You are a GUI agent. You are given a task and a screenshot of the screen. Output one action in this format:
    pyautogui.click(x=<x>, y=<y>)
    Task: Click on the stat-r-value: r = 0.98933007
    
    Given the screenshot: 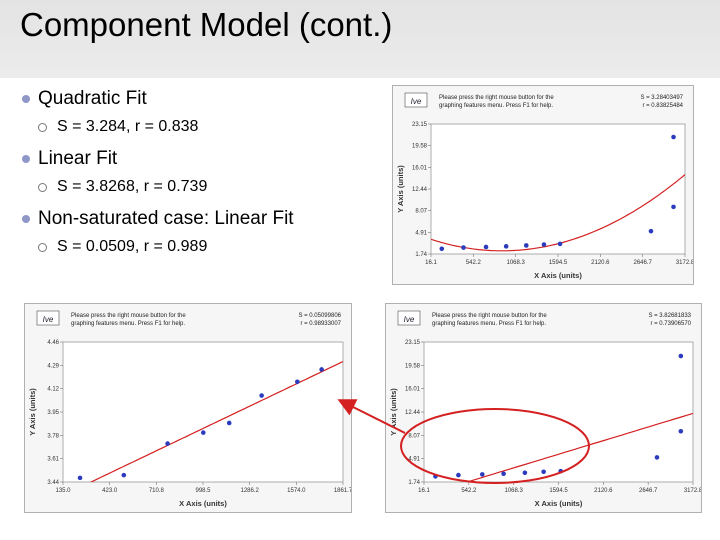 What is the action you would take?
    pyautogui.click(x=320, y=324)
    